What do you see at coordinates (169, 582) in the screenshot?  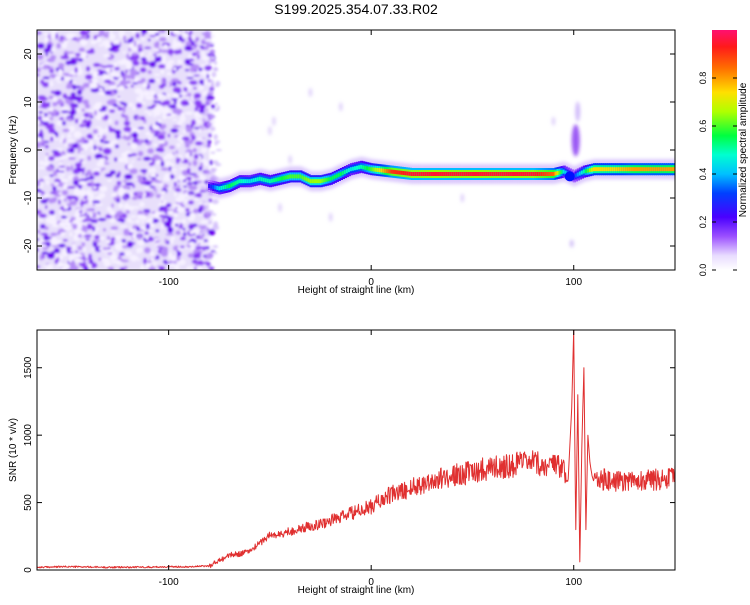 I see `snr-xtick-label: -100` at bounding box center [169, 582].